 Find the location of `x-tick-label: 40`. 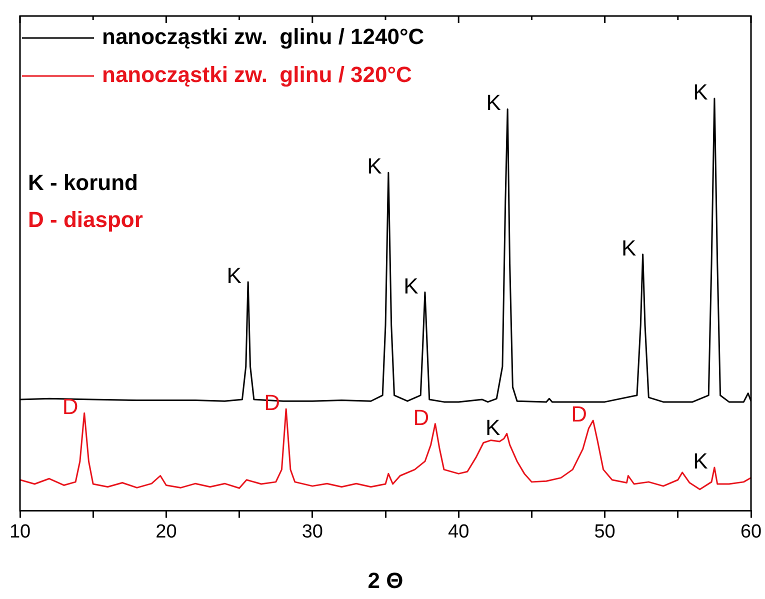

x-tick-label: 40 is located at coordinates (459, 531).